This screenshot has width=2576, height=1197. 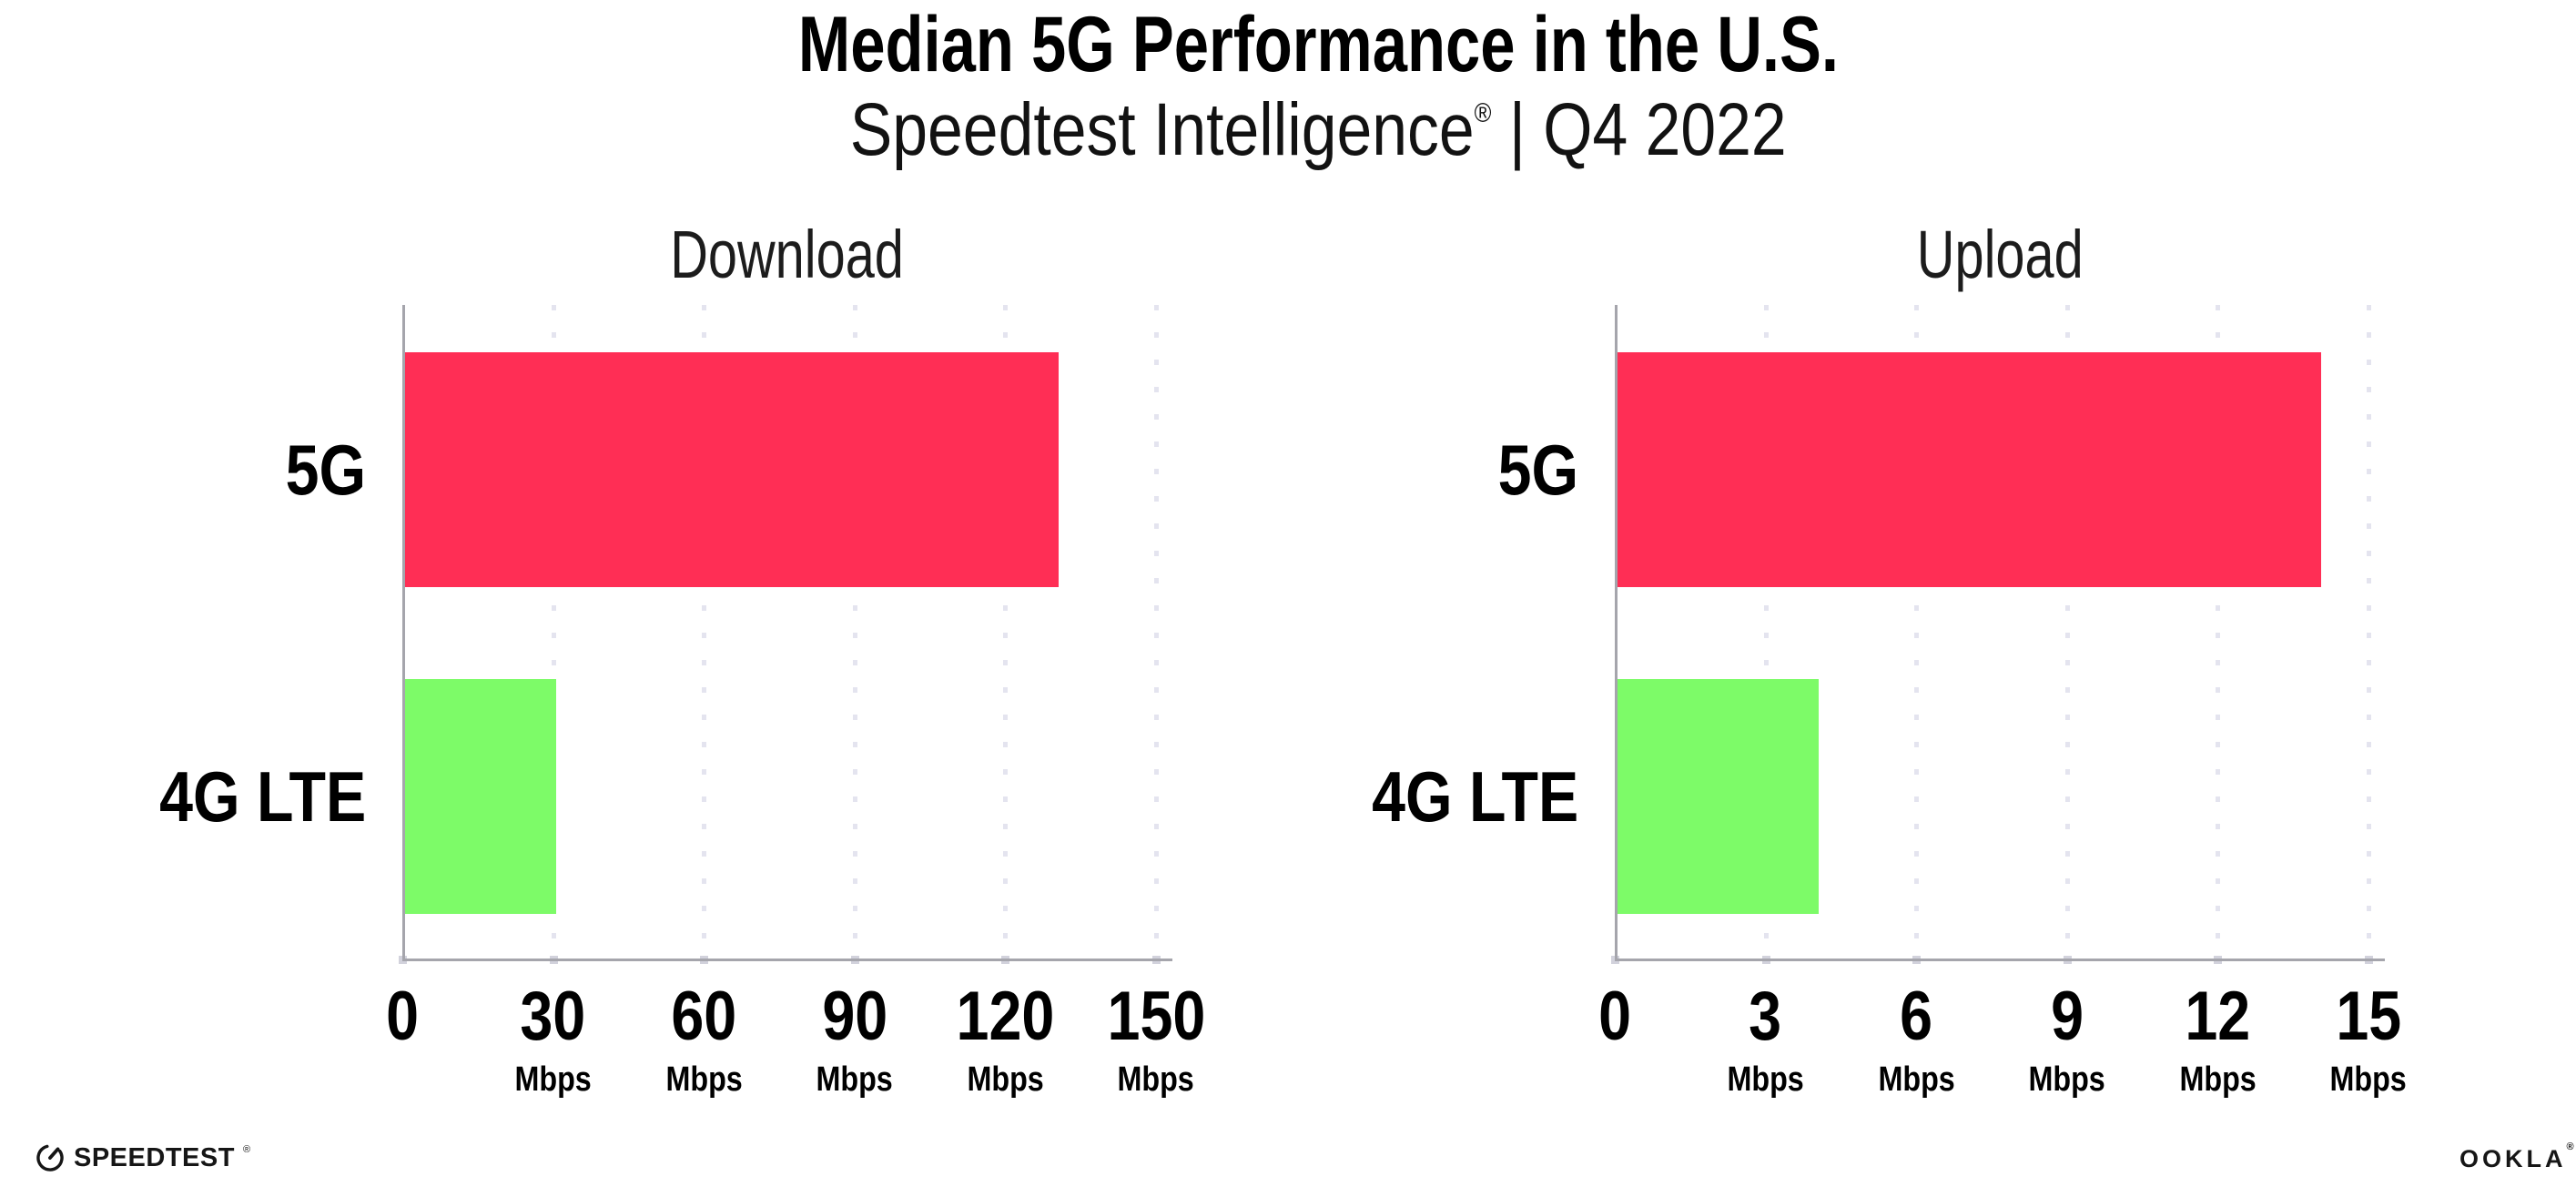 I want to click on download-chart-title: Download, so click(x=787, y=255).